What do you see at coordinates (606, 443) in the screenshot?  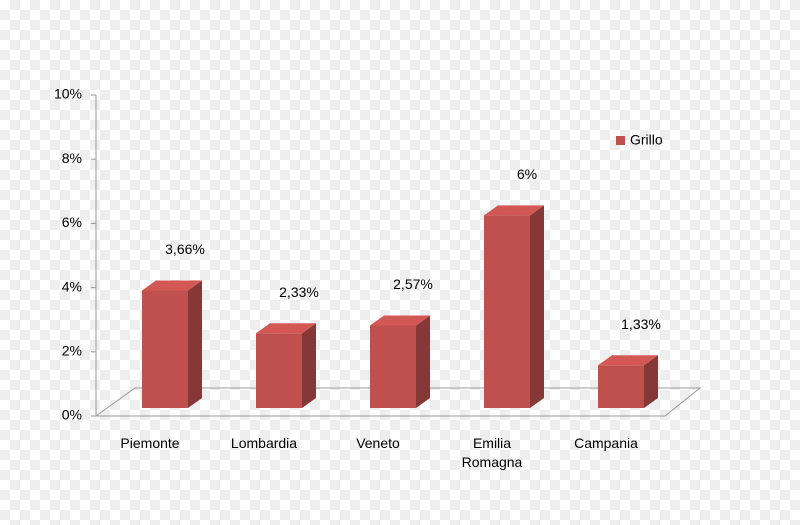 I see `x-tick-label: Campania` at bounding box center [606, 443].